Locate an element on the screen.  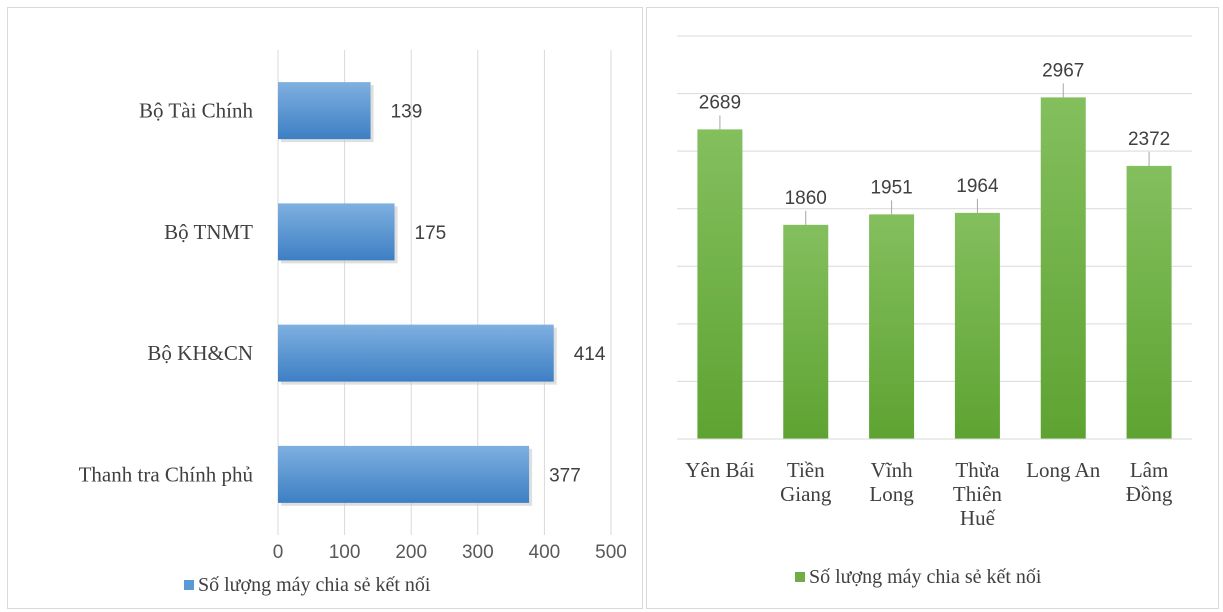
data-label: 2689 is located at coordinates (720, 102).